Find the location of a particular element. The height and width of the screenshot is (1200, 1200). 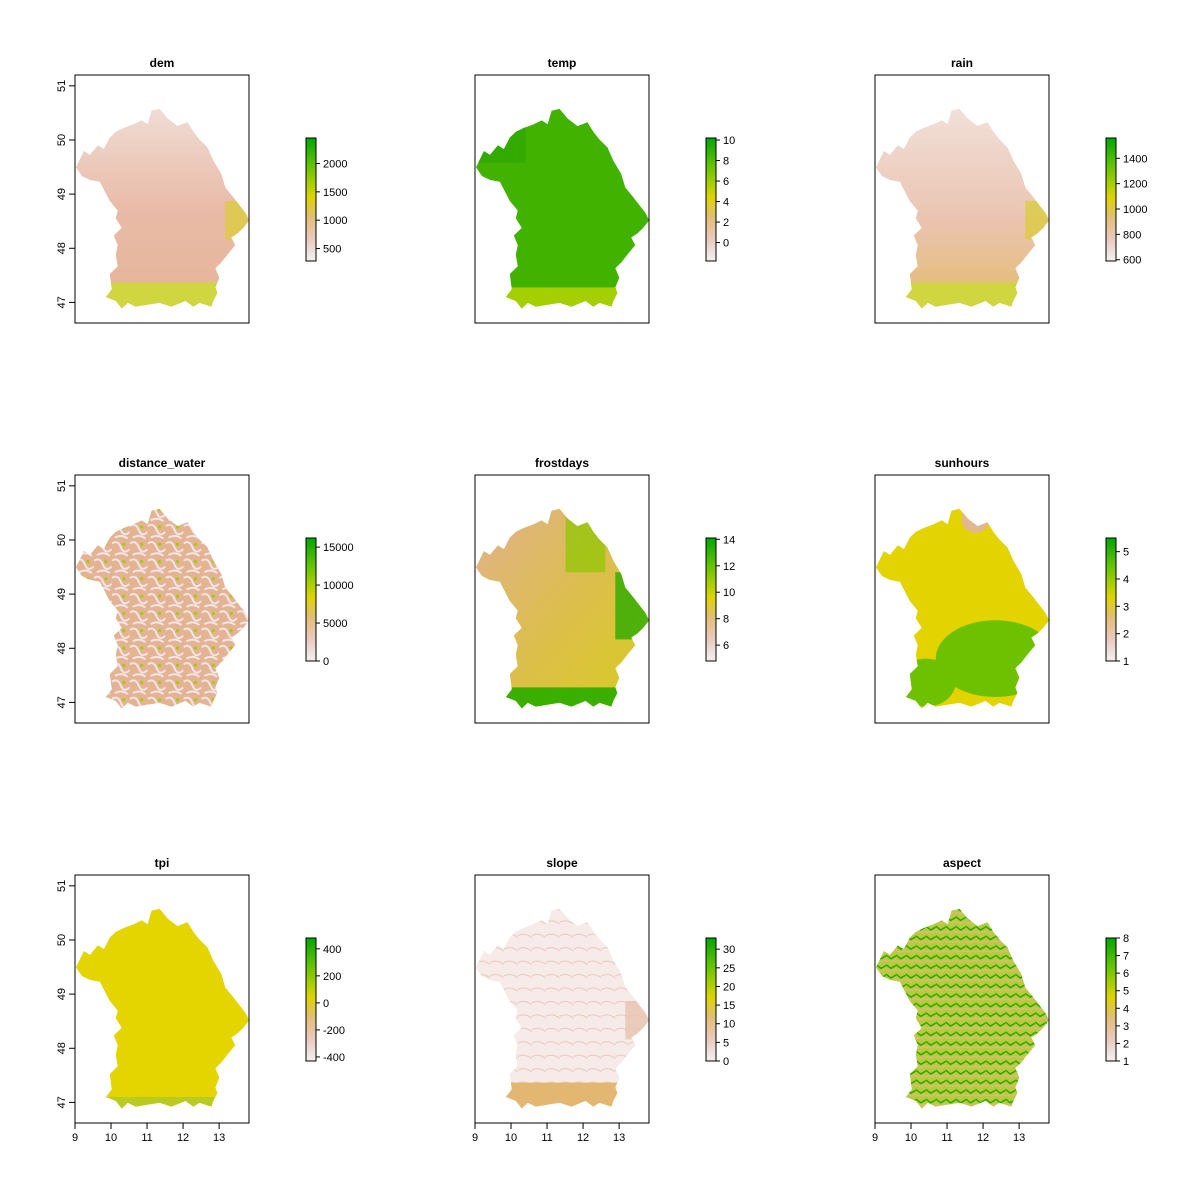

panel-tpi: tpi 47 48 49 50 51 9 10 11 12 13 -400 -200 0 200 400 is located at coordinates (200, 1000).